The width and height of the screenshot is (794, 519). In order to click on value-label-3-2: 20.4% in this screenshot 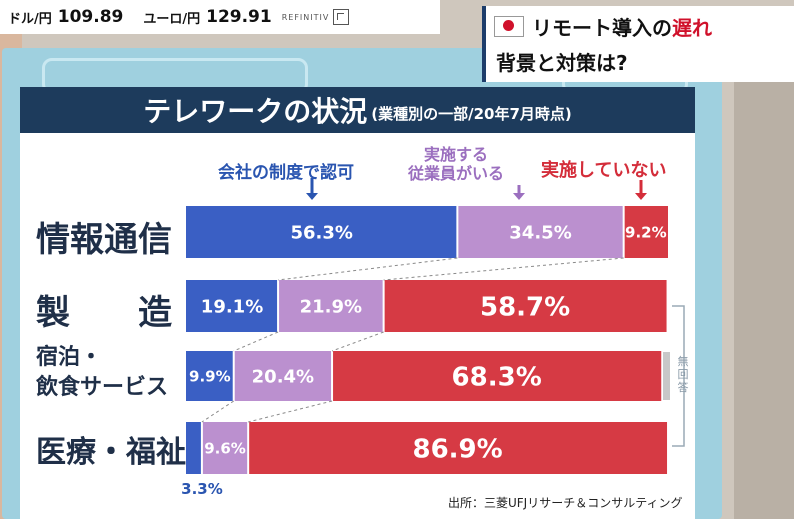, I will do `click(283, 376)`.